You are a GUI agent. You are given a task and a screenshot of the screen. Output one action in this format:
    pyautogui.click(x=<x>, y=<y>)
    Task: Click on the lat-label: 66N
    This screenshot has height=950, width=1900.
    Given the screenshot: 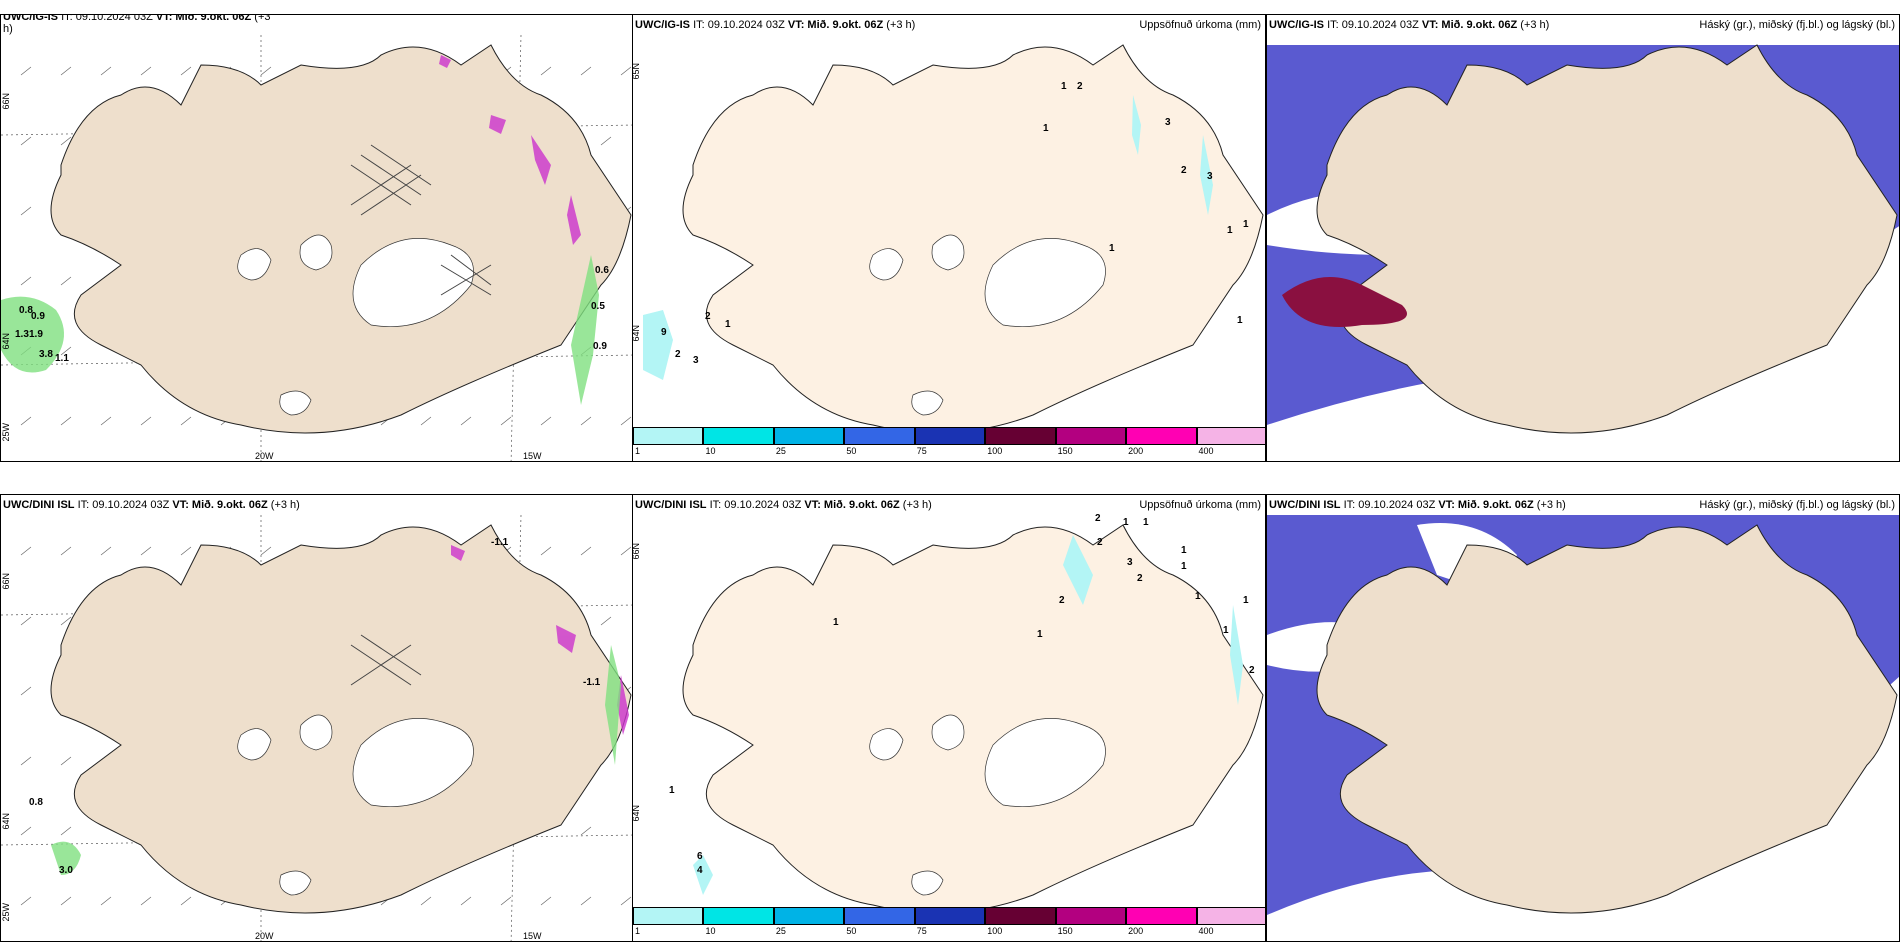 What is the action you would take?
    pyautogui.click(x=636, y=551)
    